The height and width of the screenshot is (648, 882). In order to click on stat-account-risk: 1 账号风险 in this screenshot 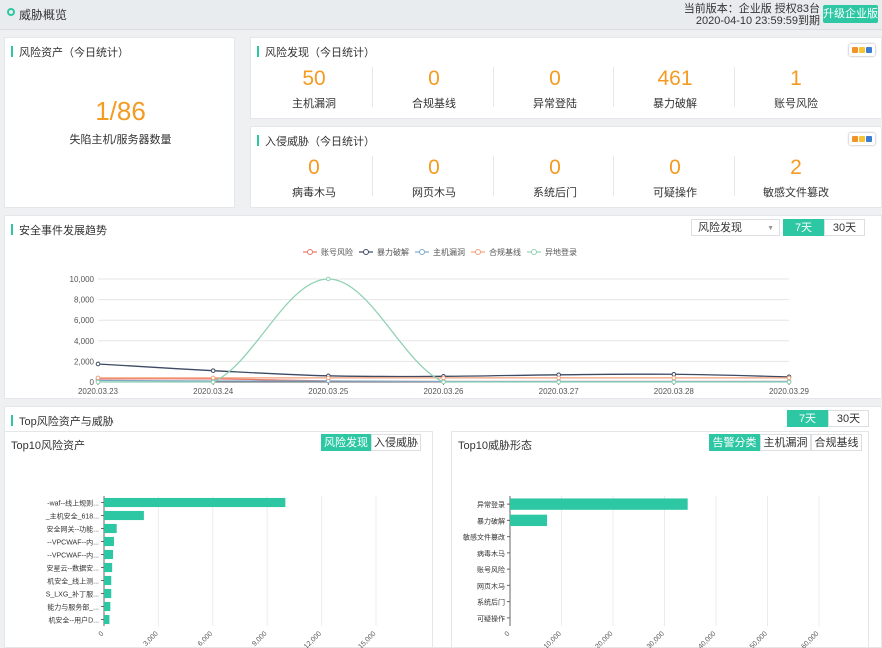, I will do `click(796, 88)`.